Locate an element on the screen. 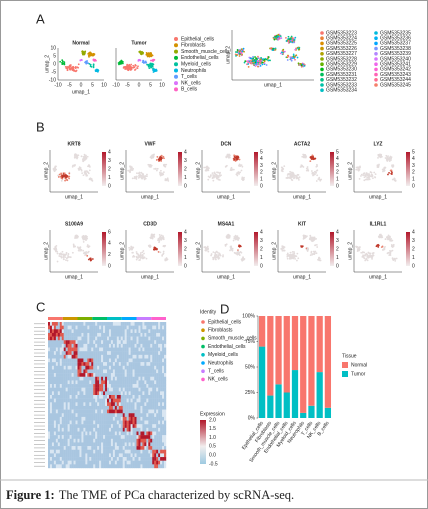  colorbar-tick: 2 is located at coordinates (413, 249).